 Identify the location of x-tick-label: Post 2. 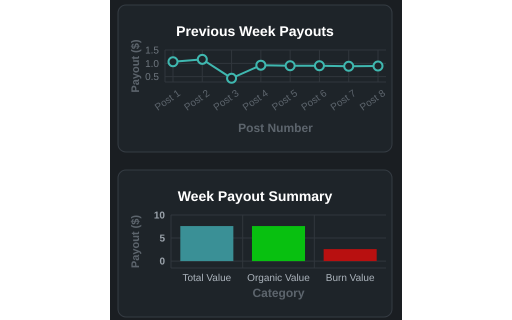
(197, 101).